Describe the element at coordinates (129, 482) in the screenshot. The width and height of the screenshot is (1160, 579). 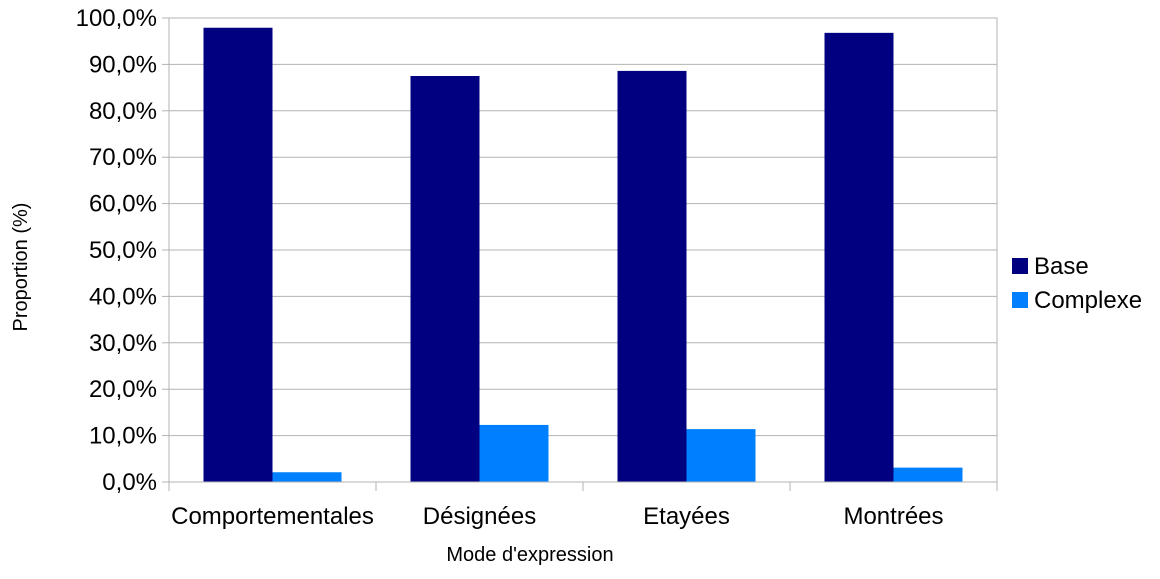
I see `y-tick-label: 0,0%` at that location.